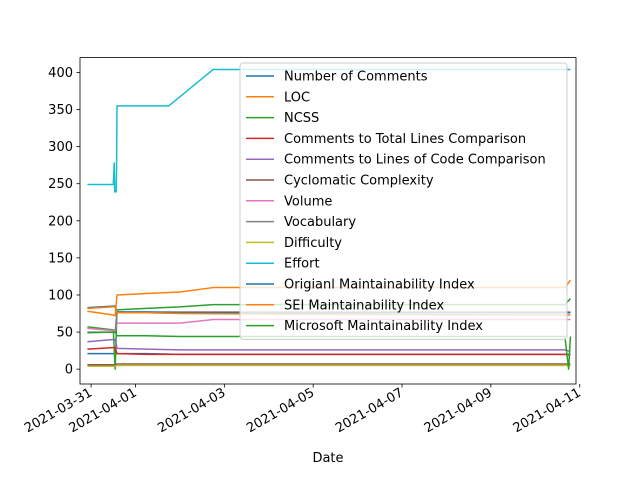  I want to click on legend-label-1: LOC, so click(297, 97).